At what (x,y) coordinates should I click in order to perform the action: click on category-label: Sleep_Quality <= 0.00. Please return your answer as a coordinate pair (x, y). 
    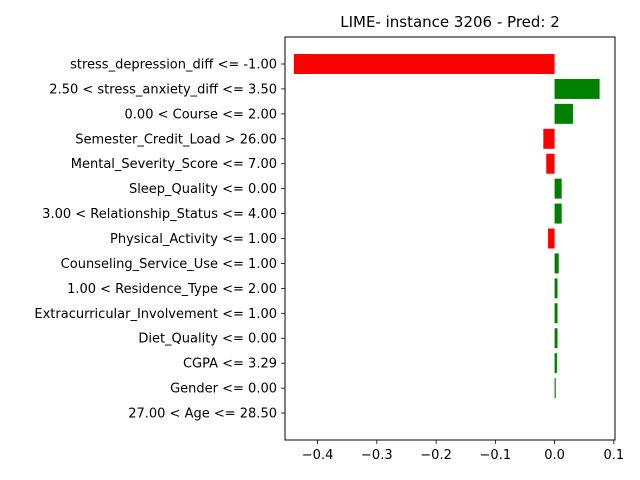
    Looking at the image, I should click on (203, 189).